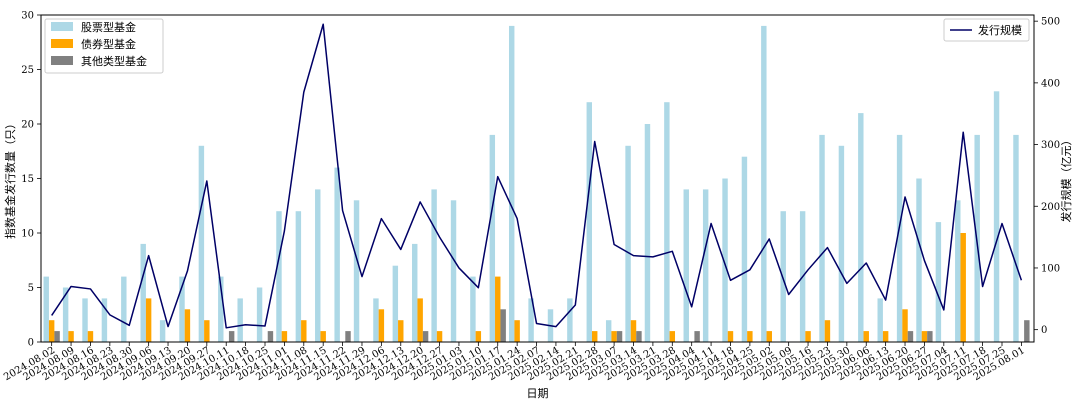  What do you see at coordinates (1050, 207) in the screenshot?
I see `right-tick-label-200: 200` at bounding box center [1050, 207].